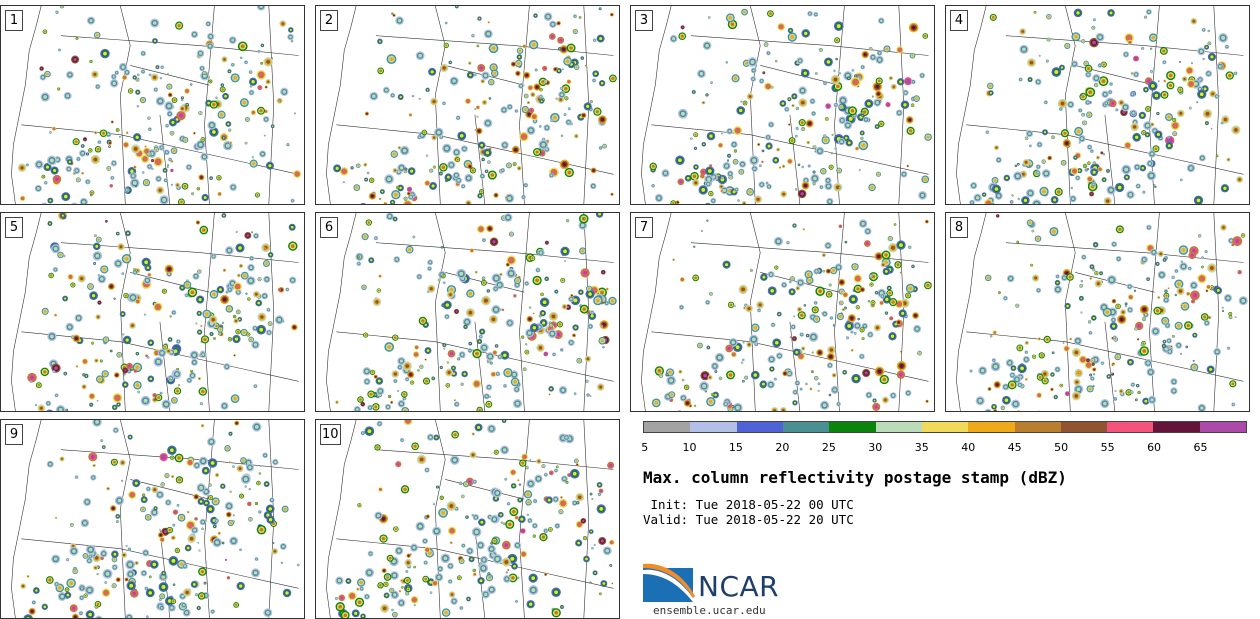  What do you see at coordinates (14, 434) in the screenshot?
I see `member-number: 9` at bounding box center [14, 434].